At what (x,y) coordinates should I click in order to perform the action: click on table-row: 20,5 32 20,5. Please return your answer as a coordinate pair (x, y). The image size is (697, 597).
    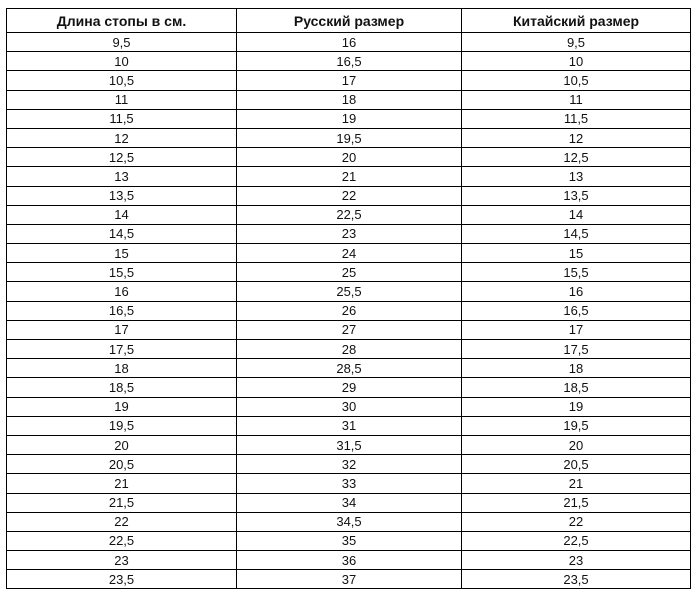
    Looking at the image, I should click on (348, 464).